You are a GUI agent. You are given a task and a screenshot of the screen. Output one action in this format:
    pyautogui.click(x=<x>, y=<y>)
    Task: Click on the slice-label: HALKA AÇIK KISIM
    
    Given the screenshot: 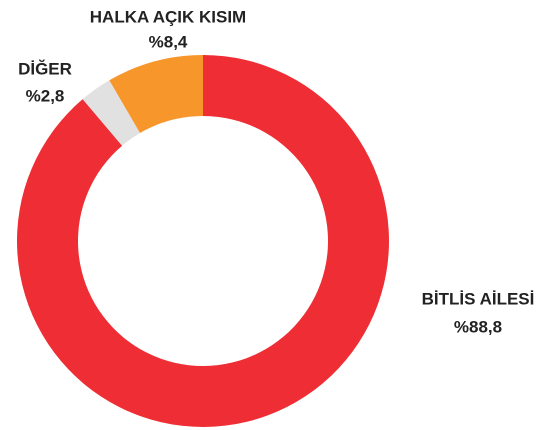 What is the action you would take?
    pyautogui.click(x=168, y=16)
    